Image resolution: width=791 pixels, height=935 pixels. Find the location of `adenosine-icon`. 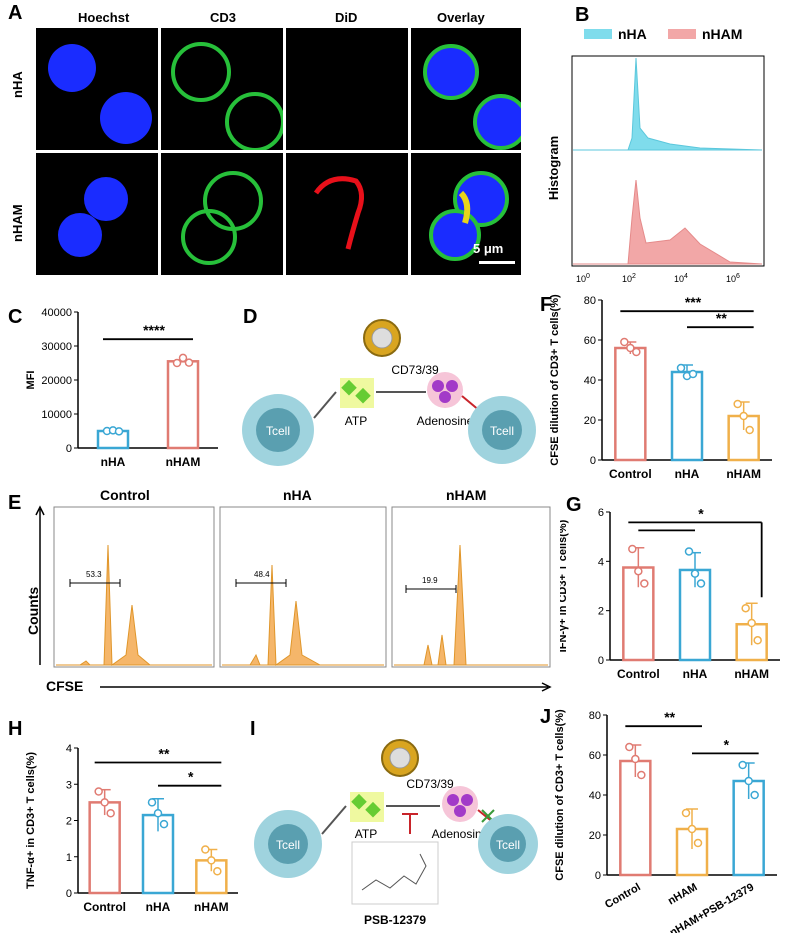

adenosine-icon is located at coordinates (445, 390).